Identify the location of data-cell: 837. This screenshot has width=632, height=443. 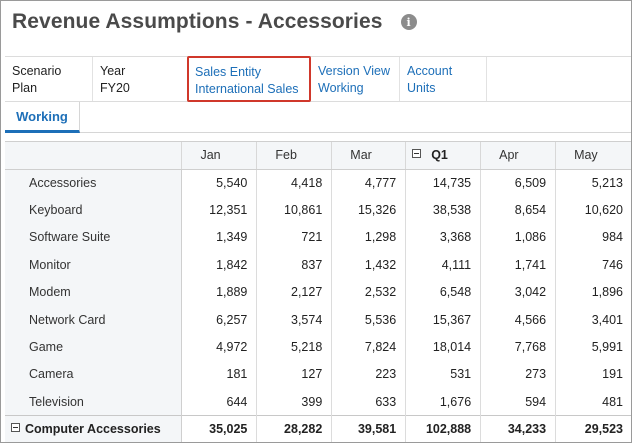
(294, 265).